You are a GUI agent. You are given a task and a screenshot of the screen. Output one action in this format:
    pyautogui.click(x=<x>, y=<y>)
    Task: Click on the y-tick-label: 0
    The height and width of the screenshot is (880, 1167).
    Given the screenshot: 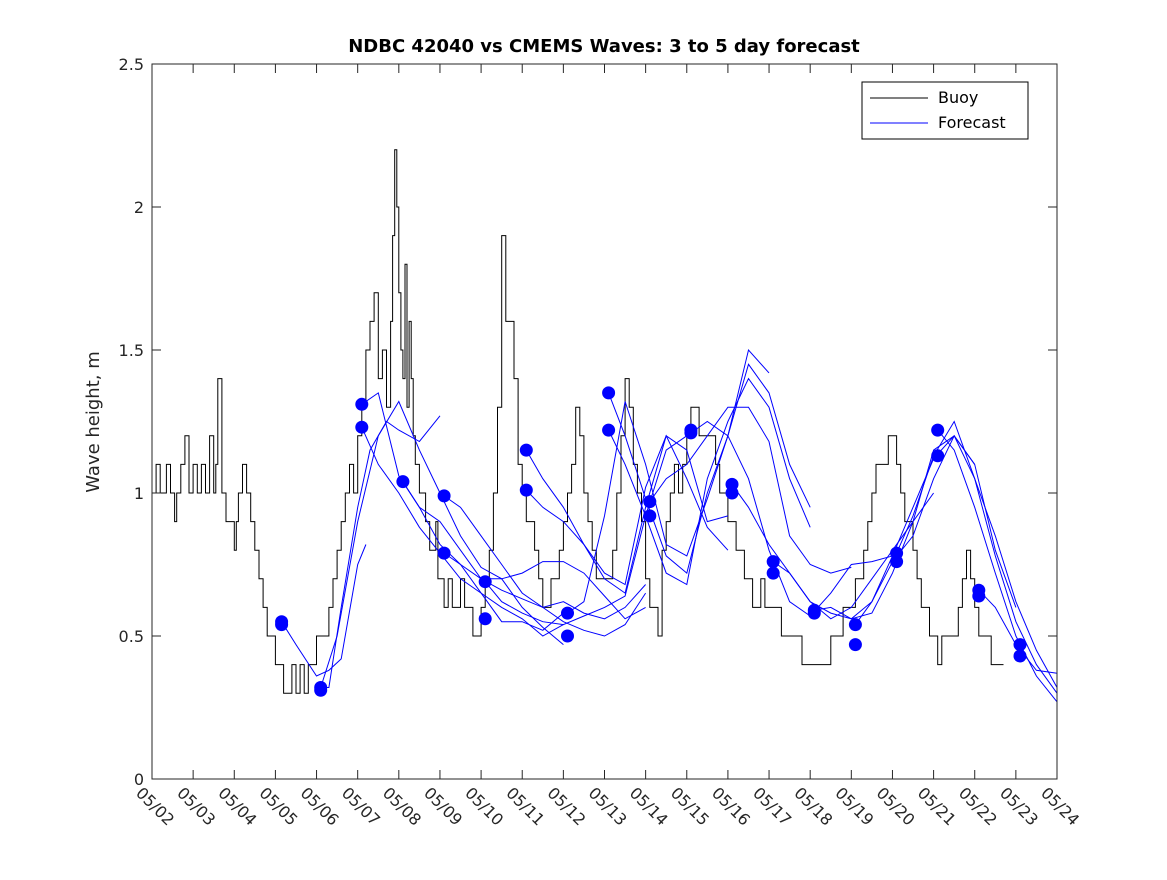 What is the action you would take?
    pyautogui.click(x=139, y=779)
    